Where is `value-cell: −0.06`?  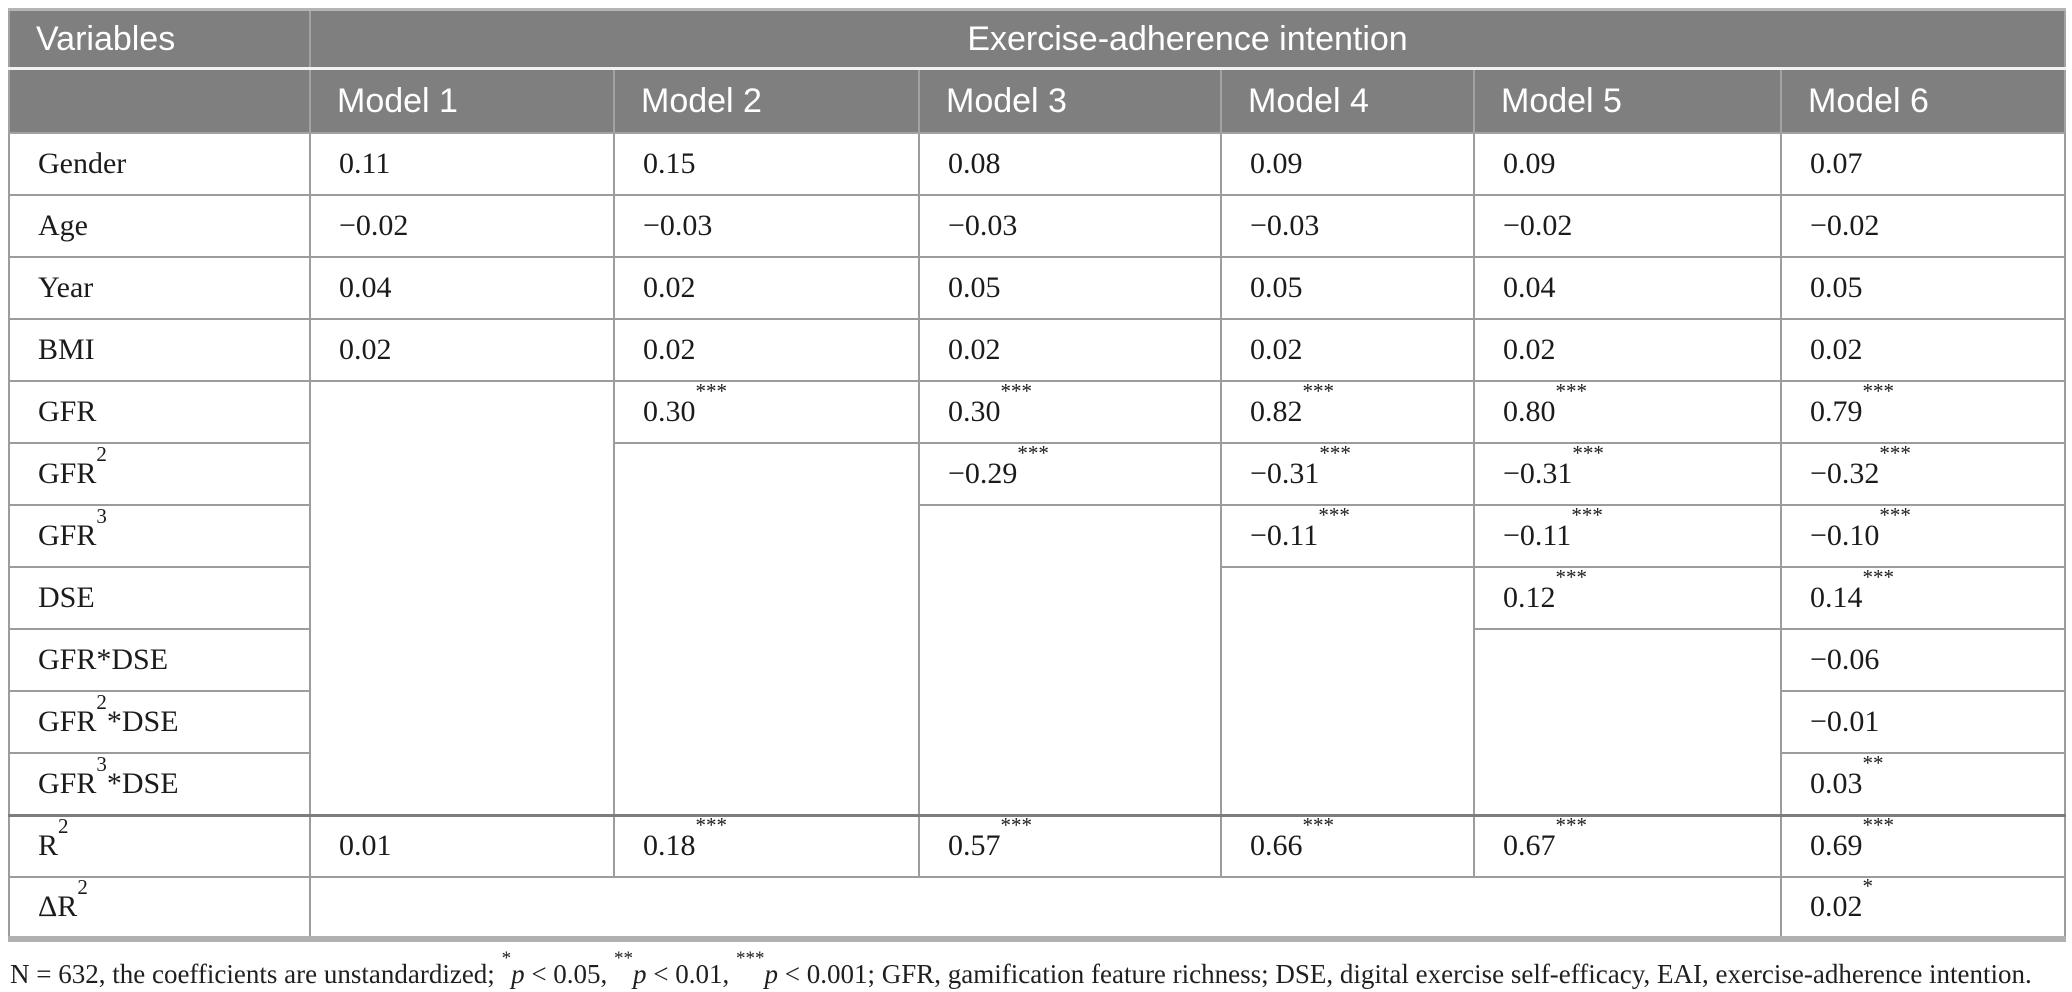
value-cell: −0.06 is located at coordinates (1923, 660).